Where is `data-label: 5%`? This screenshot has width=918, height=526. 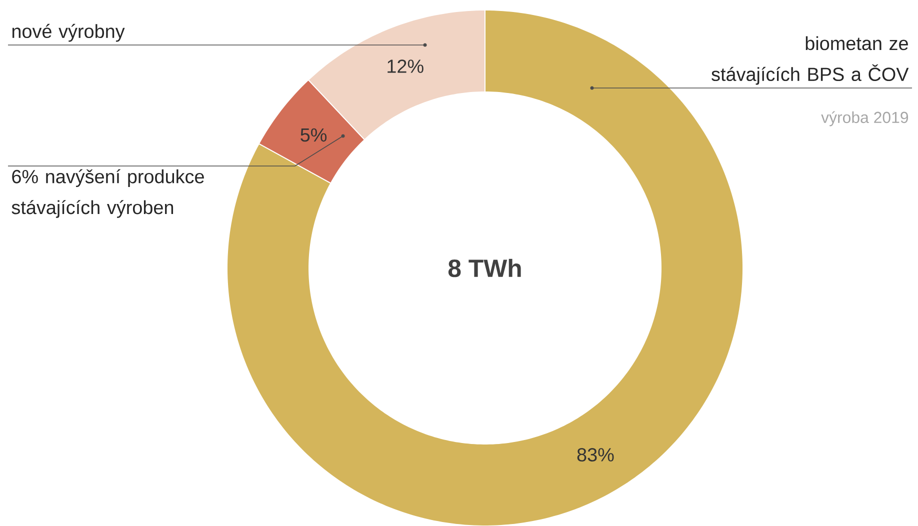 data-label: 5% is located at coordinates (313, 135).